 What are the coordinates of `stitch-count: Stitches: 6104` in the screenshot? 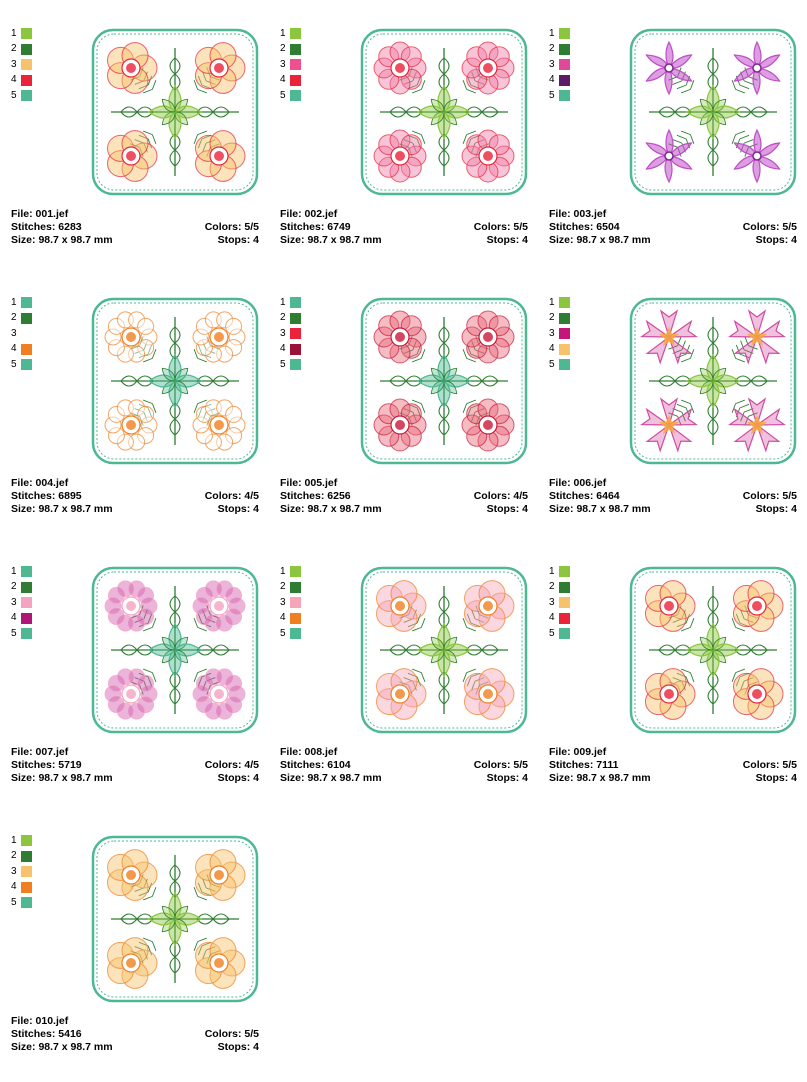 It's located at (315, 765).